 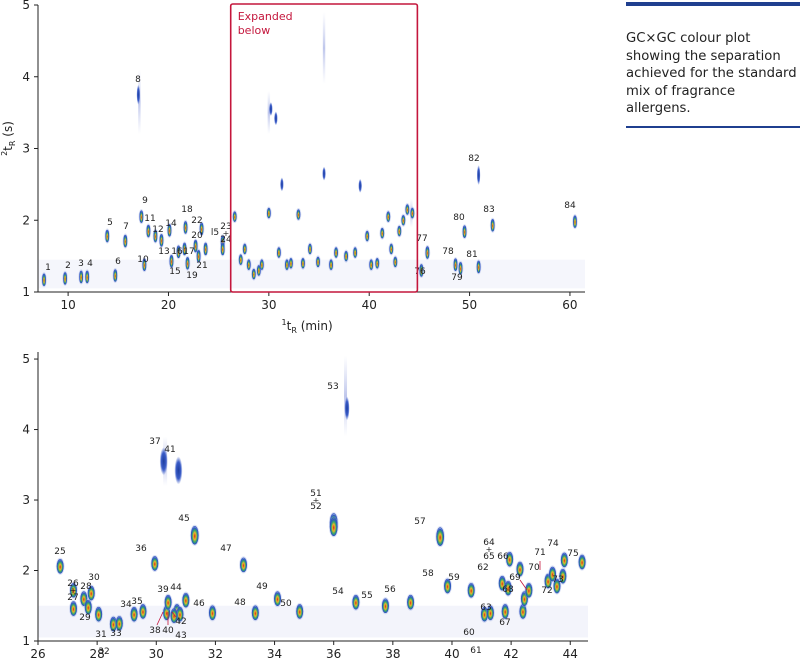 What do you see at coordinates (180, 636) in the screenshot?
I see `bottom-peak-label: 43` at bounding box center [180, 636].